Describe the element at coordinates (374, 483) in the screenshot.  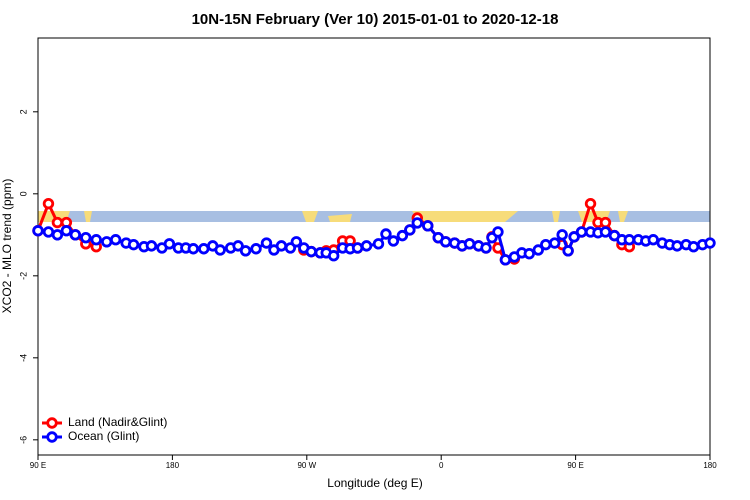
I see `x-axis-label: Longitude (deg E)` at that location.